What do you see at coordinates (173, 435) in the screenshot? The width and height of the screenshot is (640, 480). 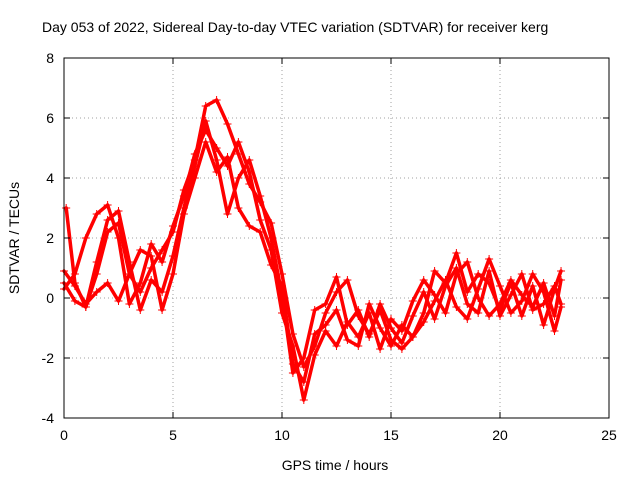 I see `x-tick-label: 5` at bounding box center [173, 435].